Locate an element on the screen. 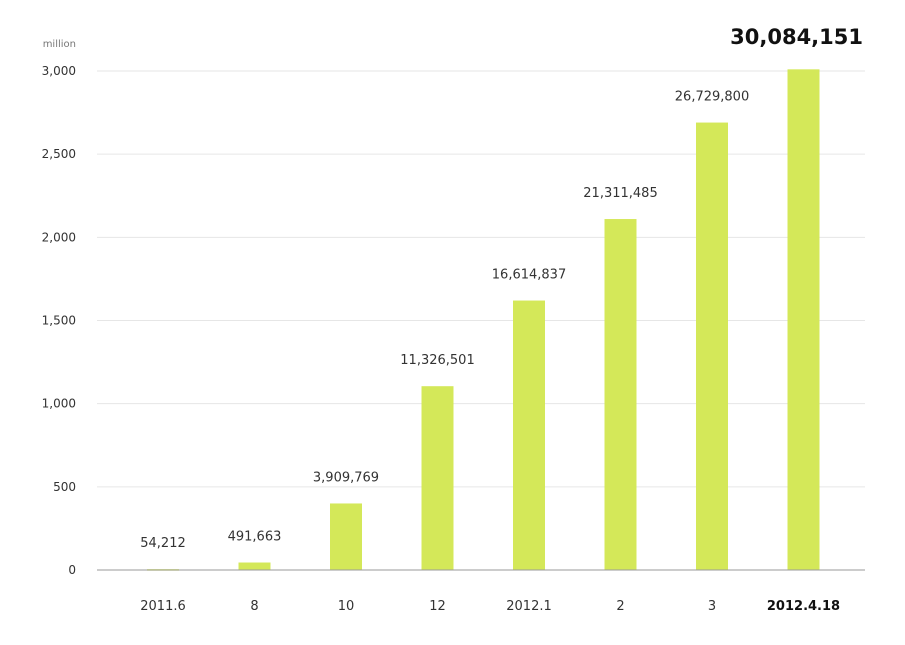  x-tick-label: 10 is located at coordinates (346, 606).